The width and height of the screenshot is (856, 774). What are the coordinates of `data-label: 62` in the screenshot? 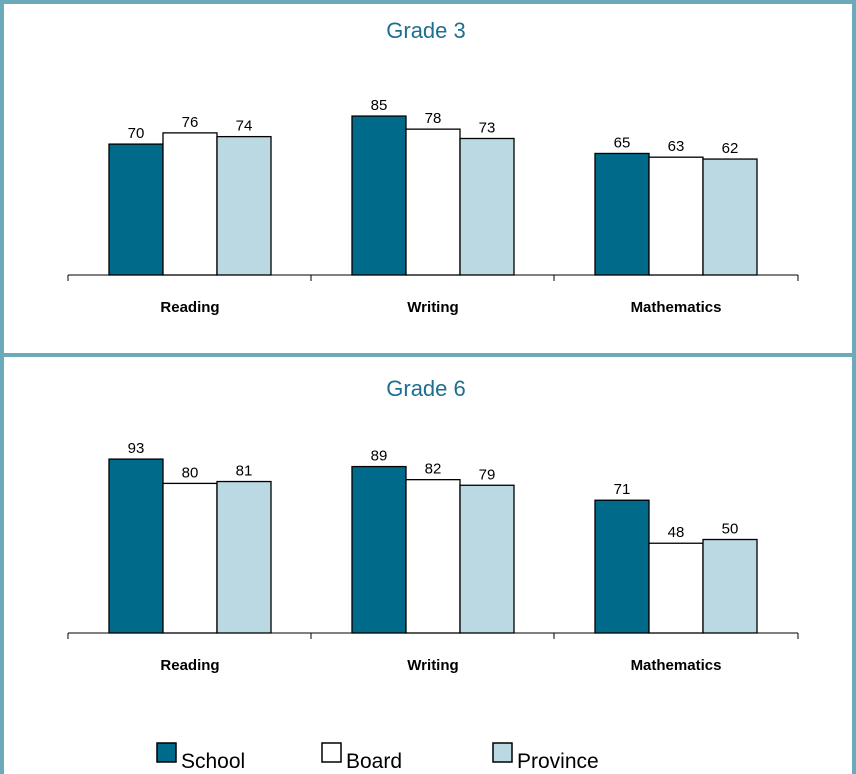 It's located at (730, 148).